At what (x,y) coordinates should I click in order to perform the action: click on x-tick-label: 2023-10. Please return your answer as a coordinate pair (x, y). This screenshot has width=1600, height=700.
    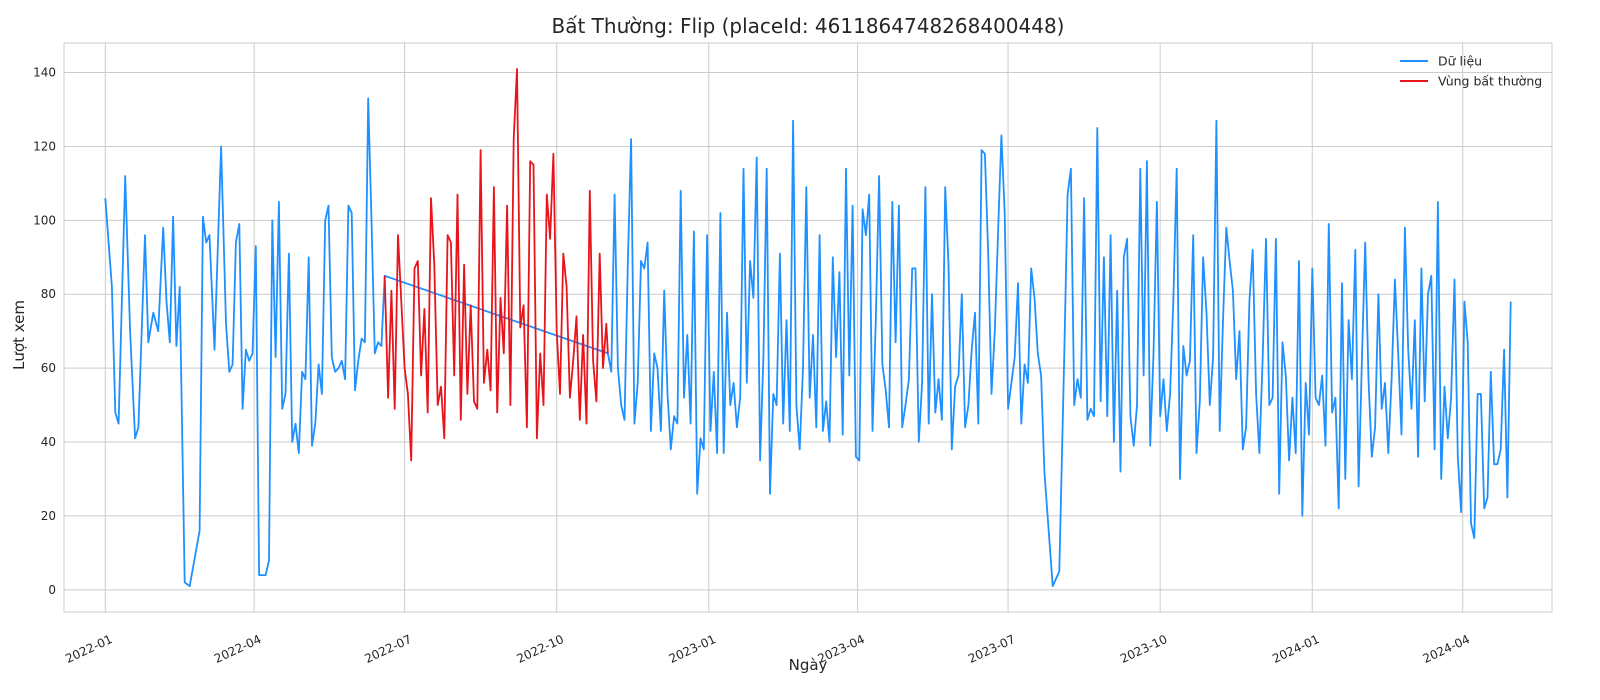
    Looking at the image, I should click on (1143, 649).